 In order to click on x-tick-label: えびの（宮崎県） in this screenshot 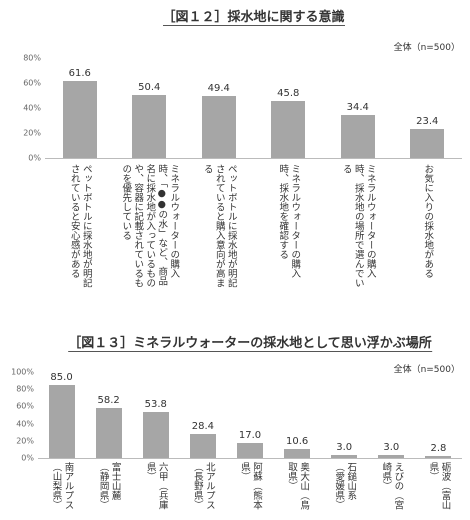, I will do `click(392, 486)`.